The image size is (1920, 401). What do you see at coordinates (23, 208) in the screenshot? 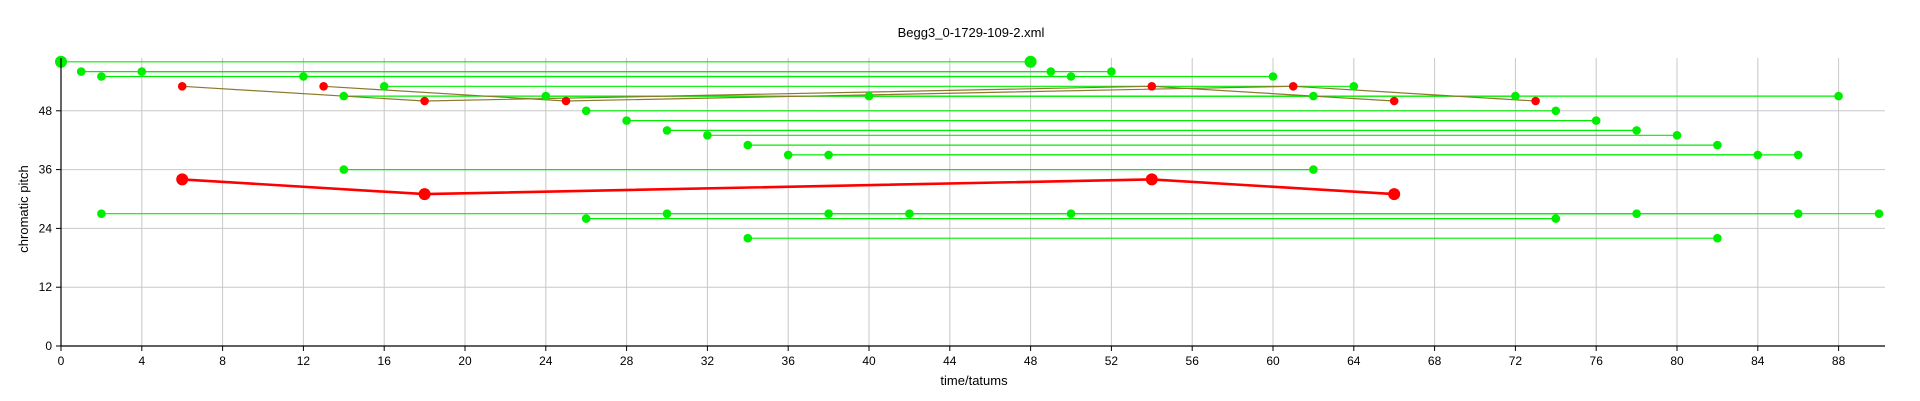
I see `y-axis-label: chromatic pitch` at bounding box center [23, 208].